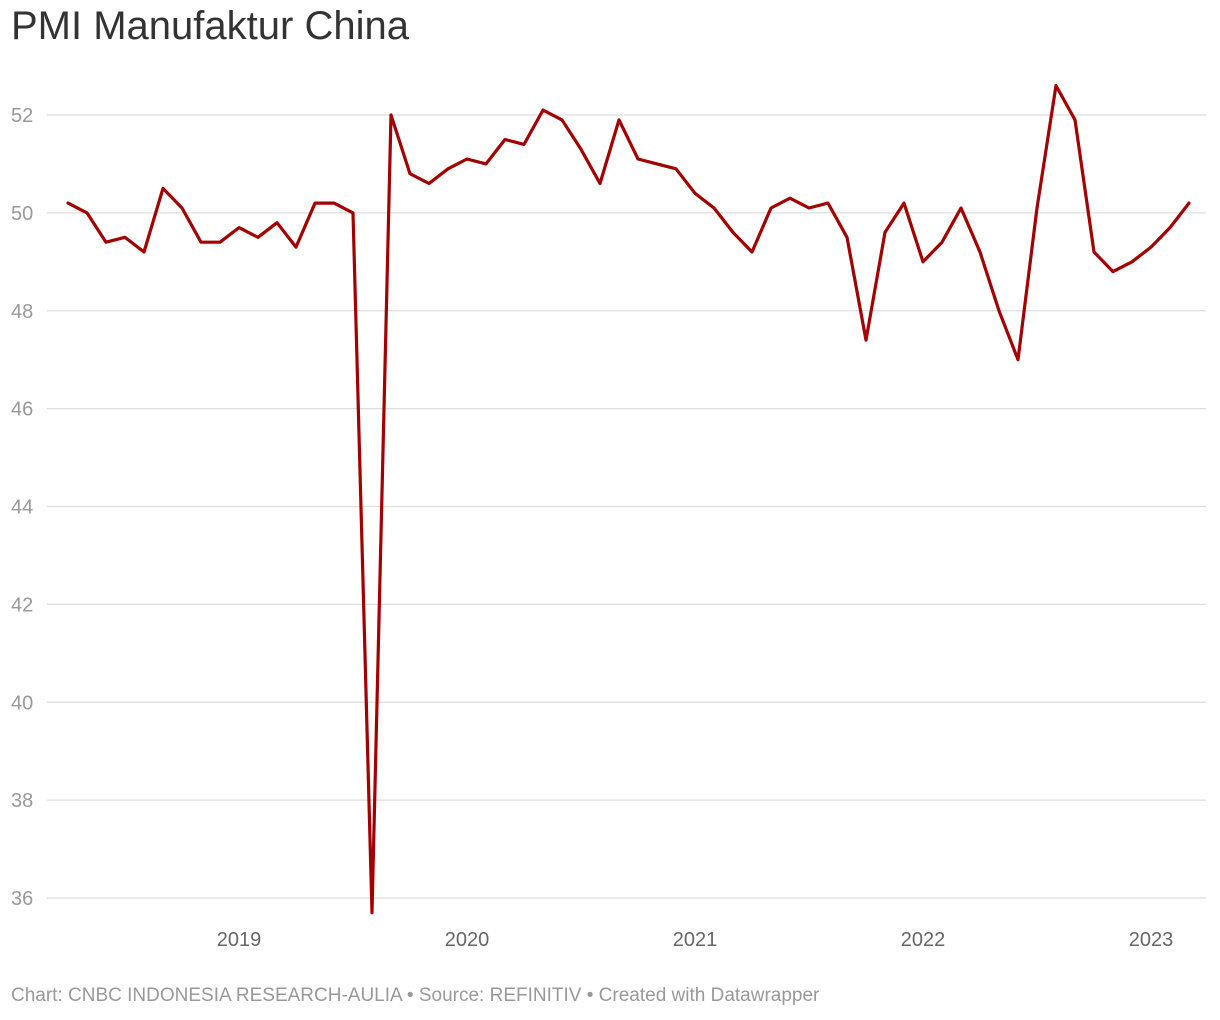 This screenshot has width=1220, height=1020. Describe the element at coordinates (22, 703) in the screenshot. I see `y-tick-label: 40` at that location.